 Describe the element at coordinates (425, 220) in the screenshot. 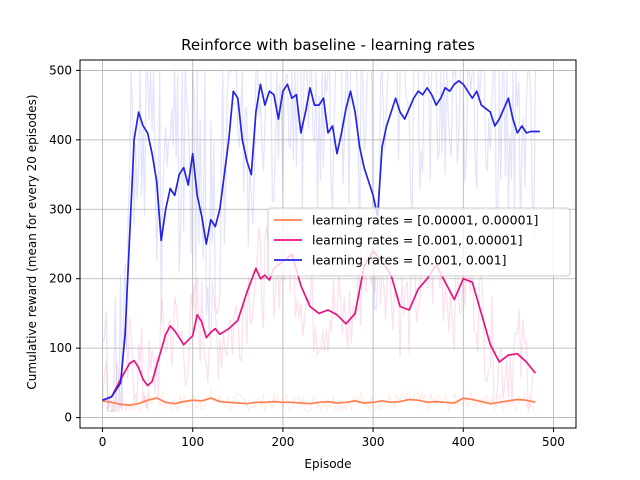

I see `legend-entry: learning rates = [0.00001, 0.00001]` at that location.